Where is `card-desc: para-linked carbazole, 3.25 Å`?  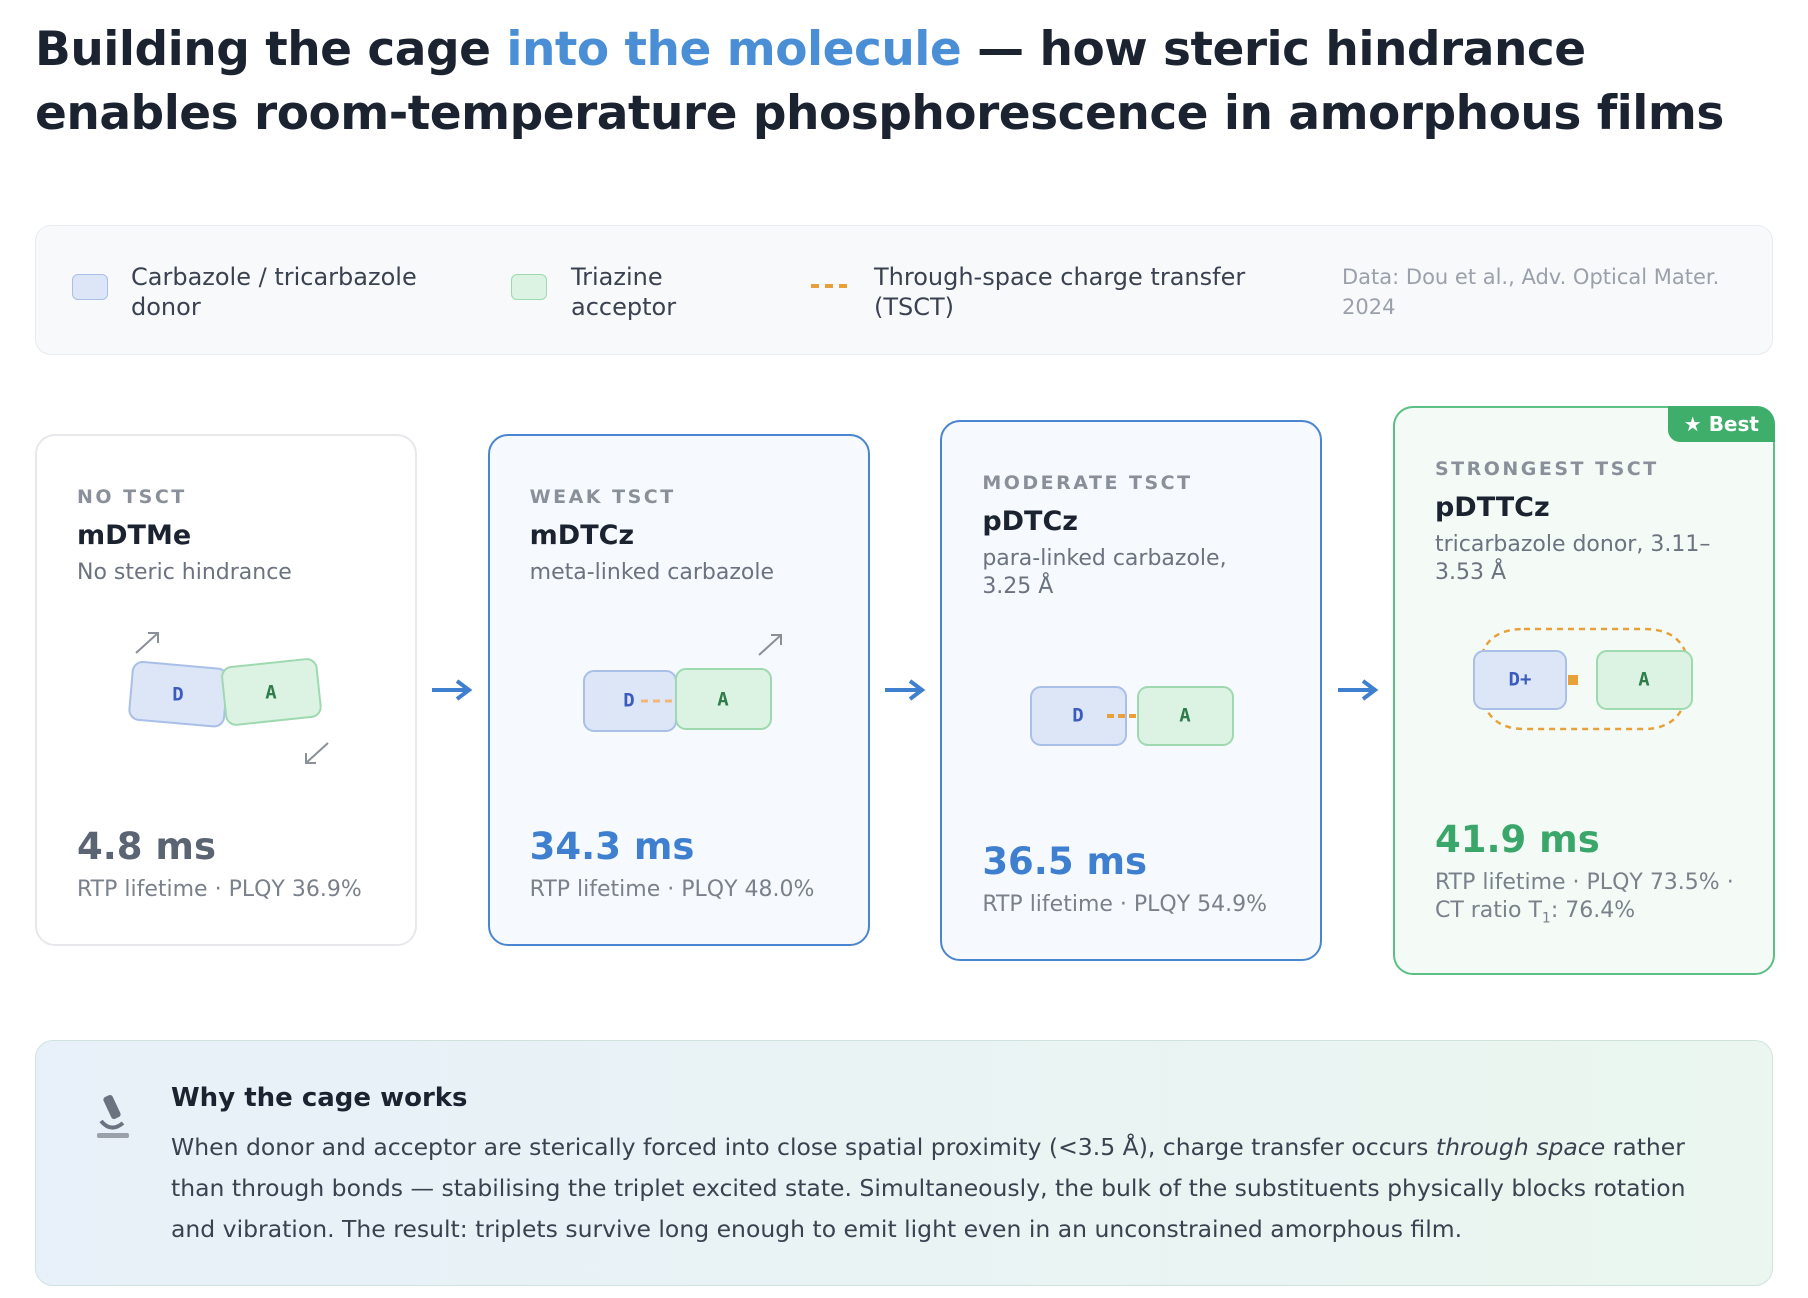
card-desc: para-linked carbazole, 3.25 Å is located at coordinates (1104, 572).